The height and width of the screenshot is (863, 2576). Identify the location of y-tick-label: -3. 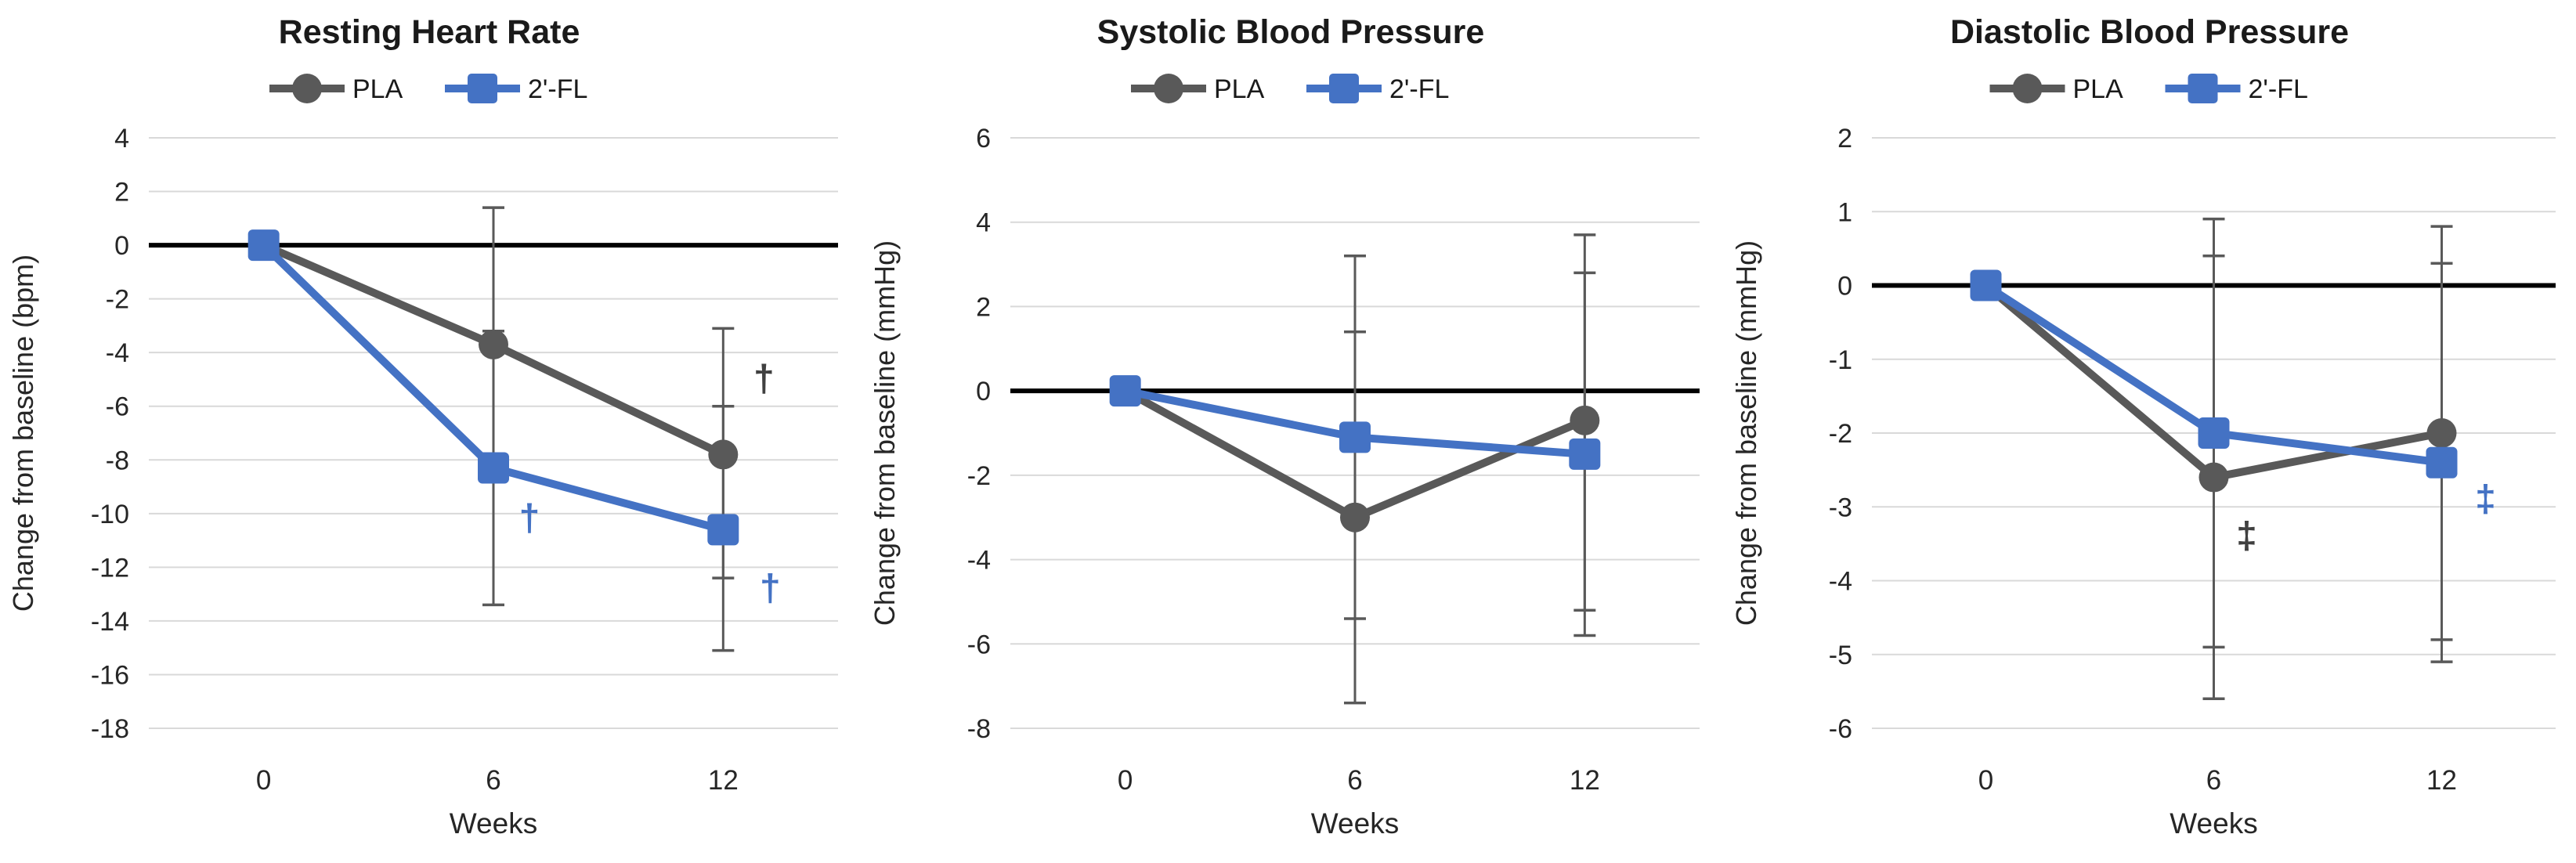
(1840, 507).